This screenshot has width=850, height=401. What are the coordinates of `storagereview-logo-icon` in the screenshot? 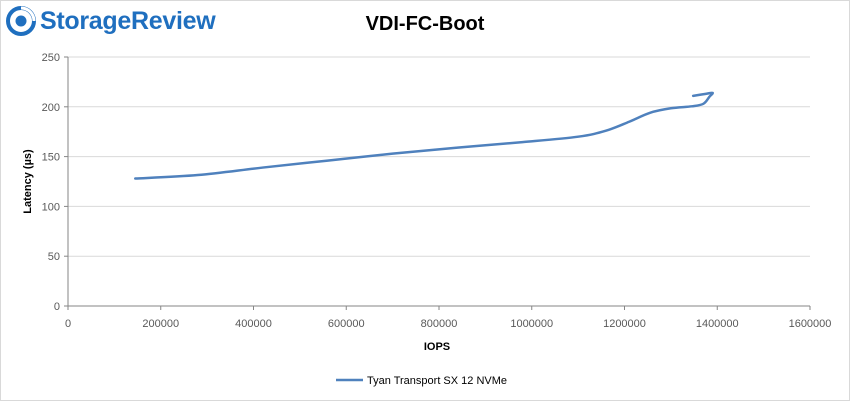 It's located at (21, 21).